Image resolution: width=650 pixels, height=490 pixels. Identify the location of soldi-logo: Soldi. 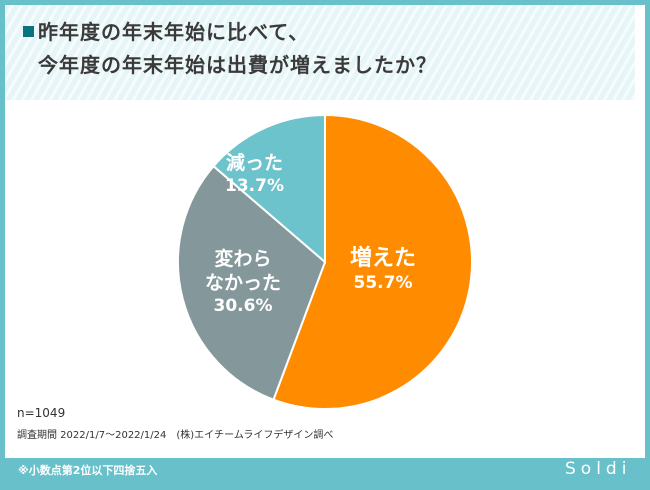
(598, 469).